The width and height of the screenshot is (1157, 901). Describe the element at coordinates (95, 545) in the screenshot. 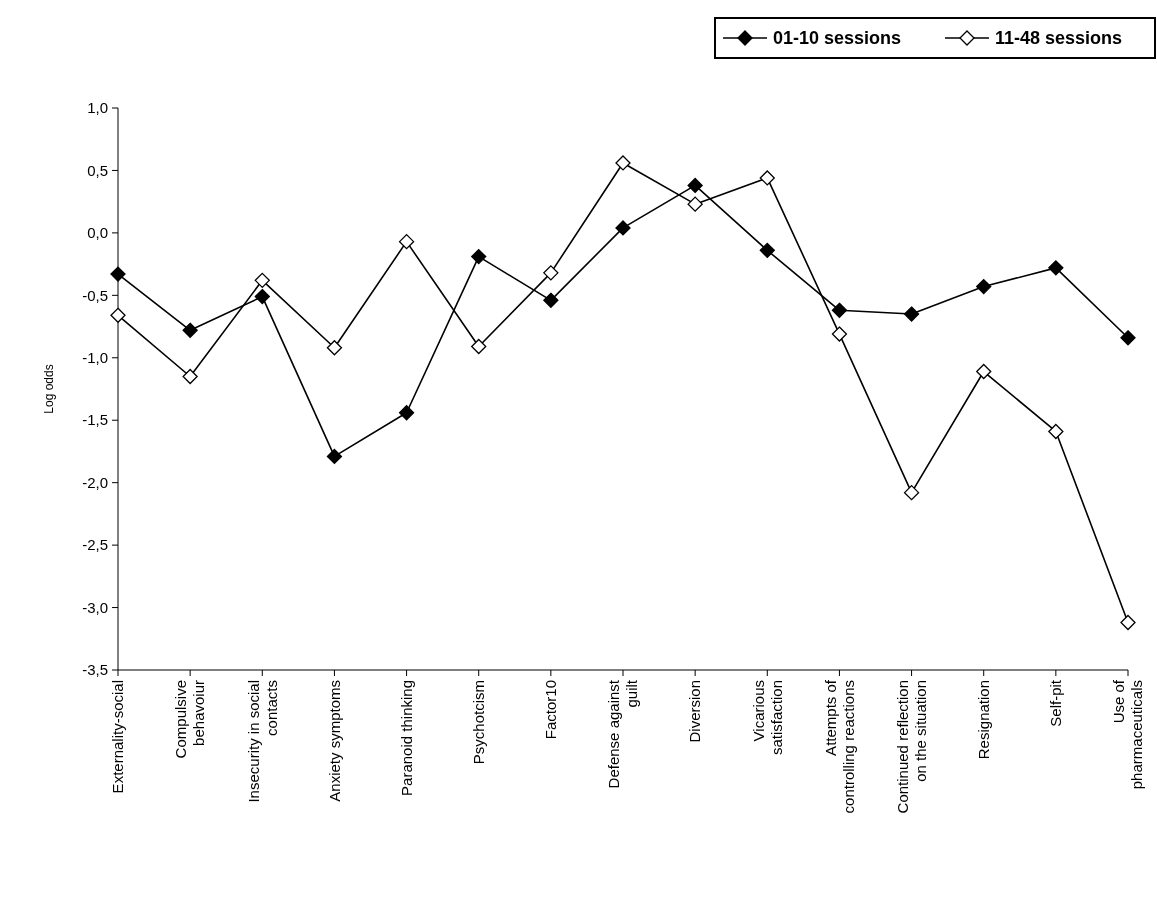

I see `y-tick-label: -2,5` at that location.